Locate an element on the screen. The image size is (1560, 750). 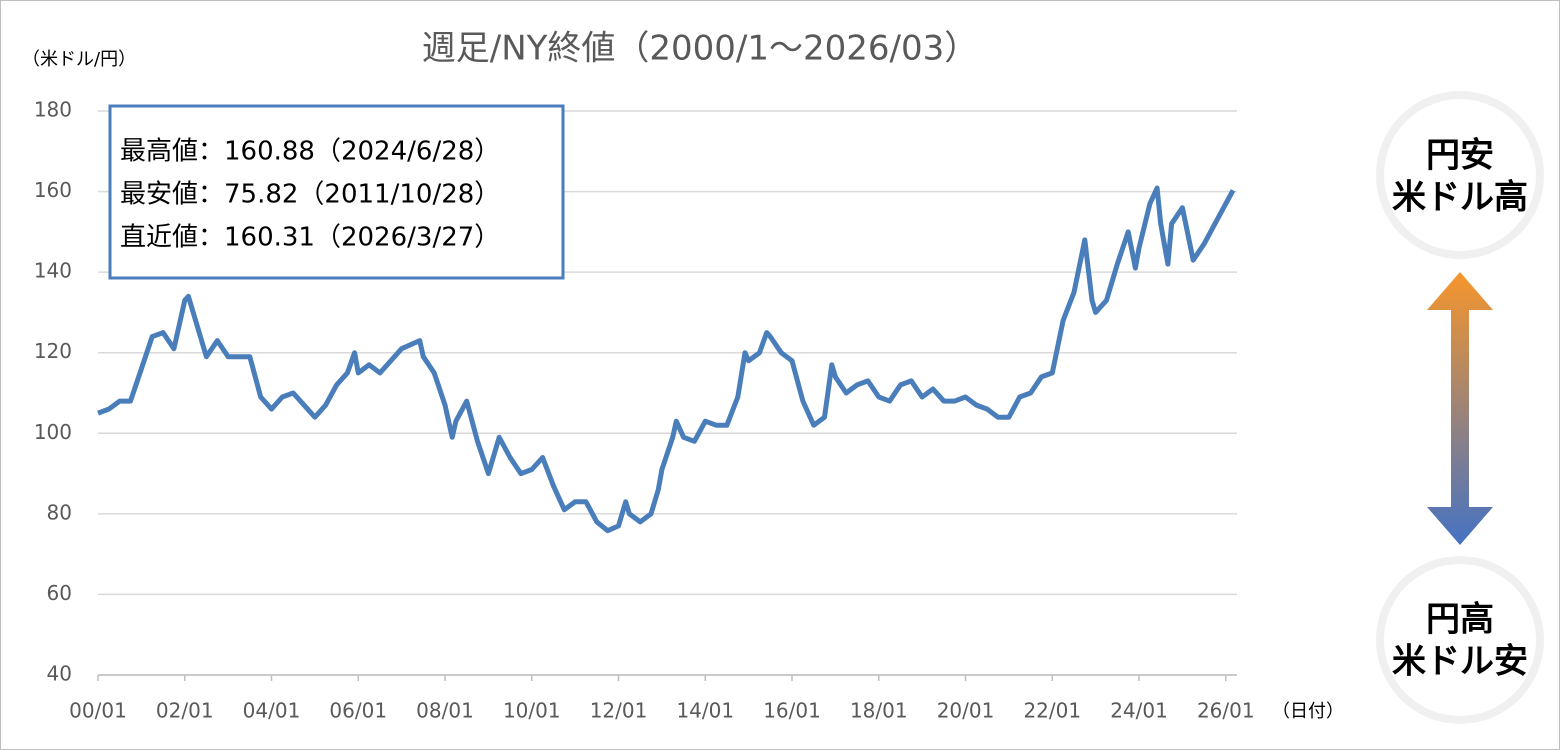
x-tick-label: 12/01 is located at coordinates (619, 711).